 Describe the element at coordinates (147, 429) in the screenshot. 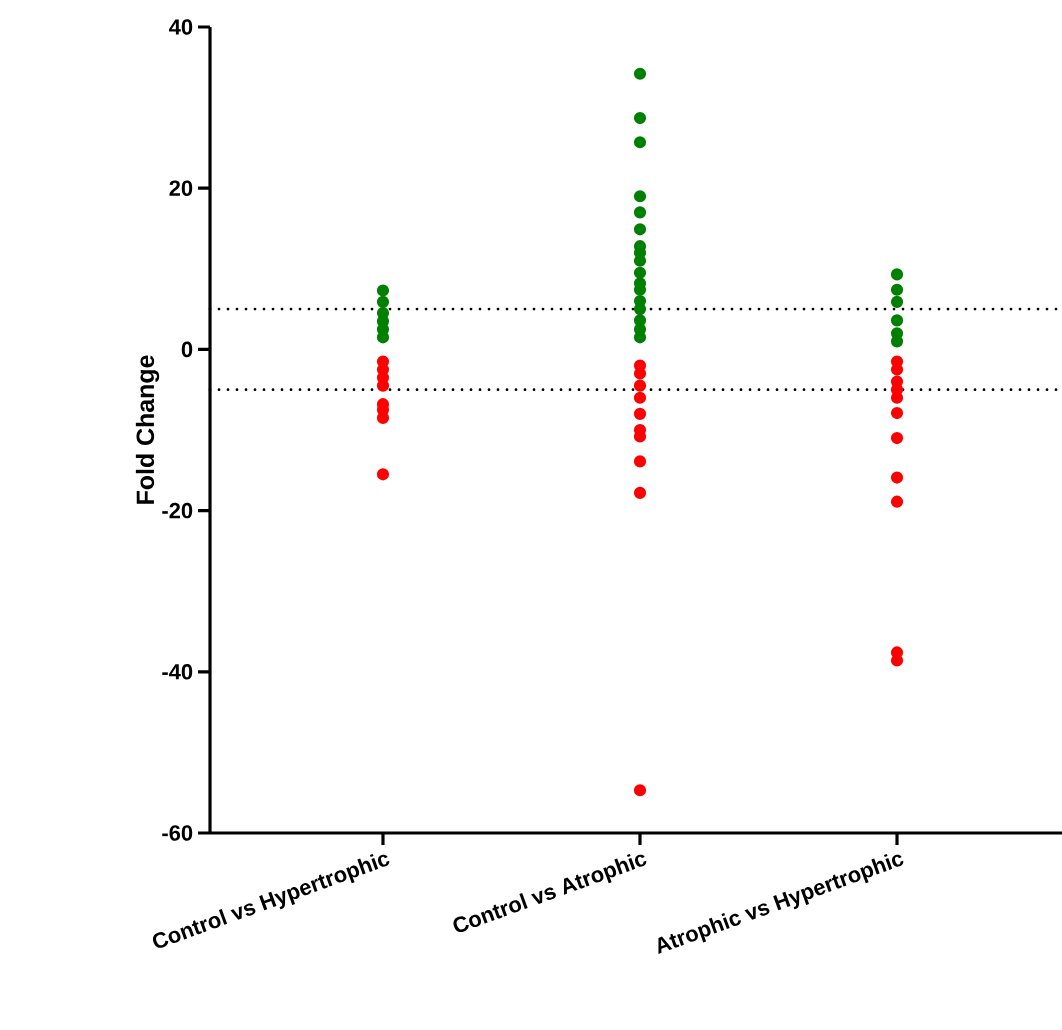

I see `y-axis-title: Fold Change` at that location.